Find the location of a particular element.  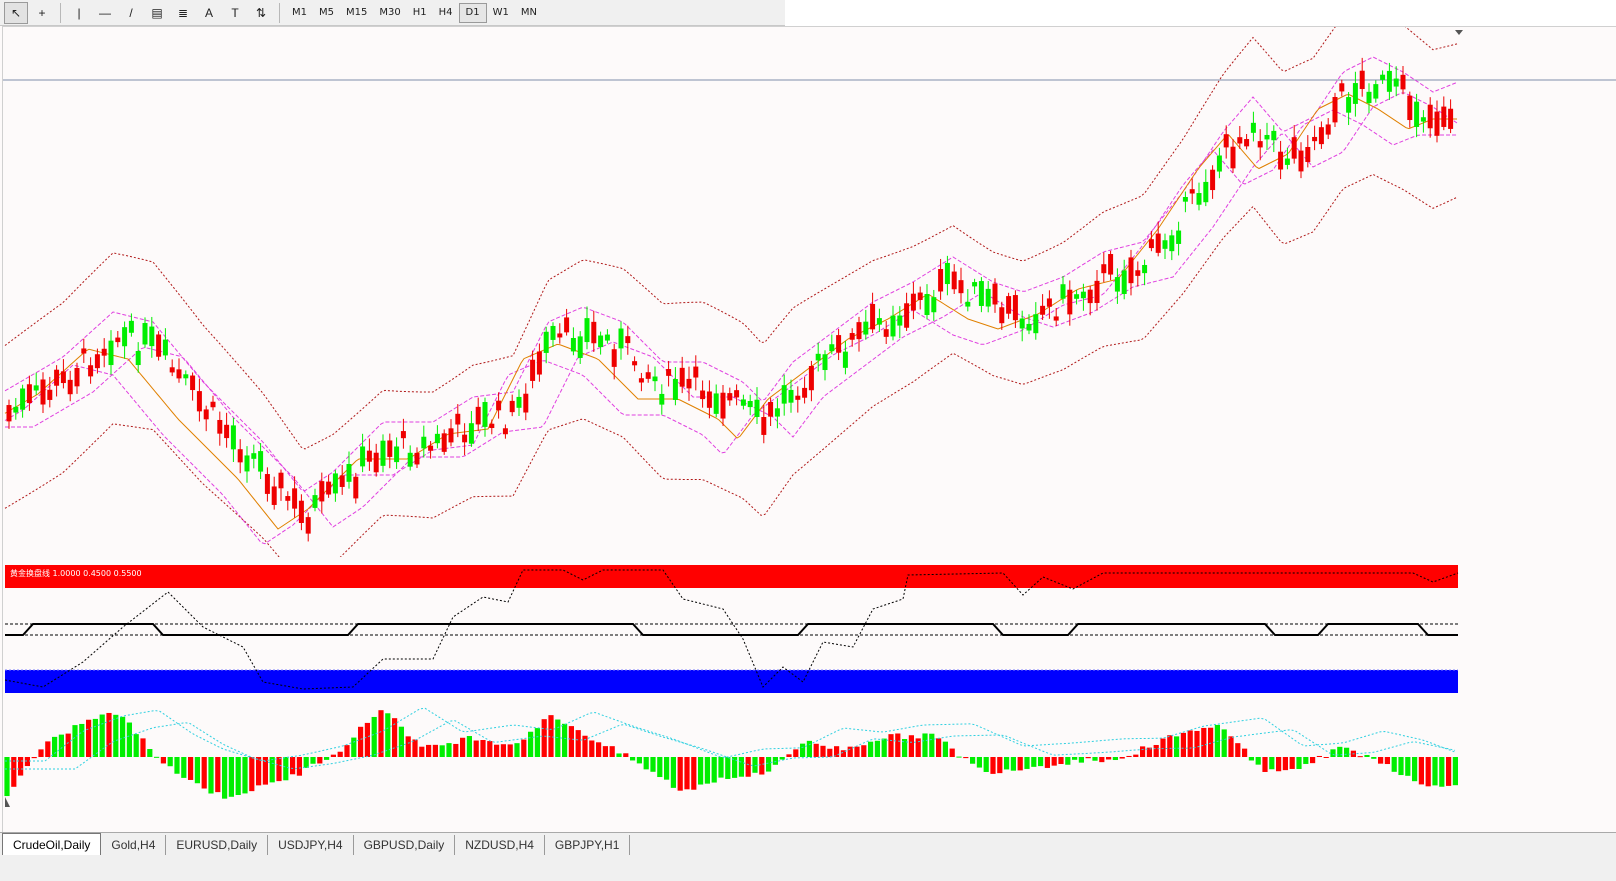

chart-tab-gbpusd-daily: GBPUSD,Daily is located at coordinates (405, 845).